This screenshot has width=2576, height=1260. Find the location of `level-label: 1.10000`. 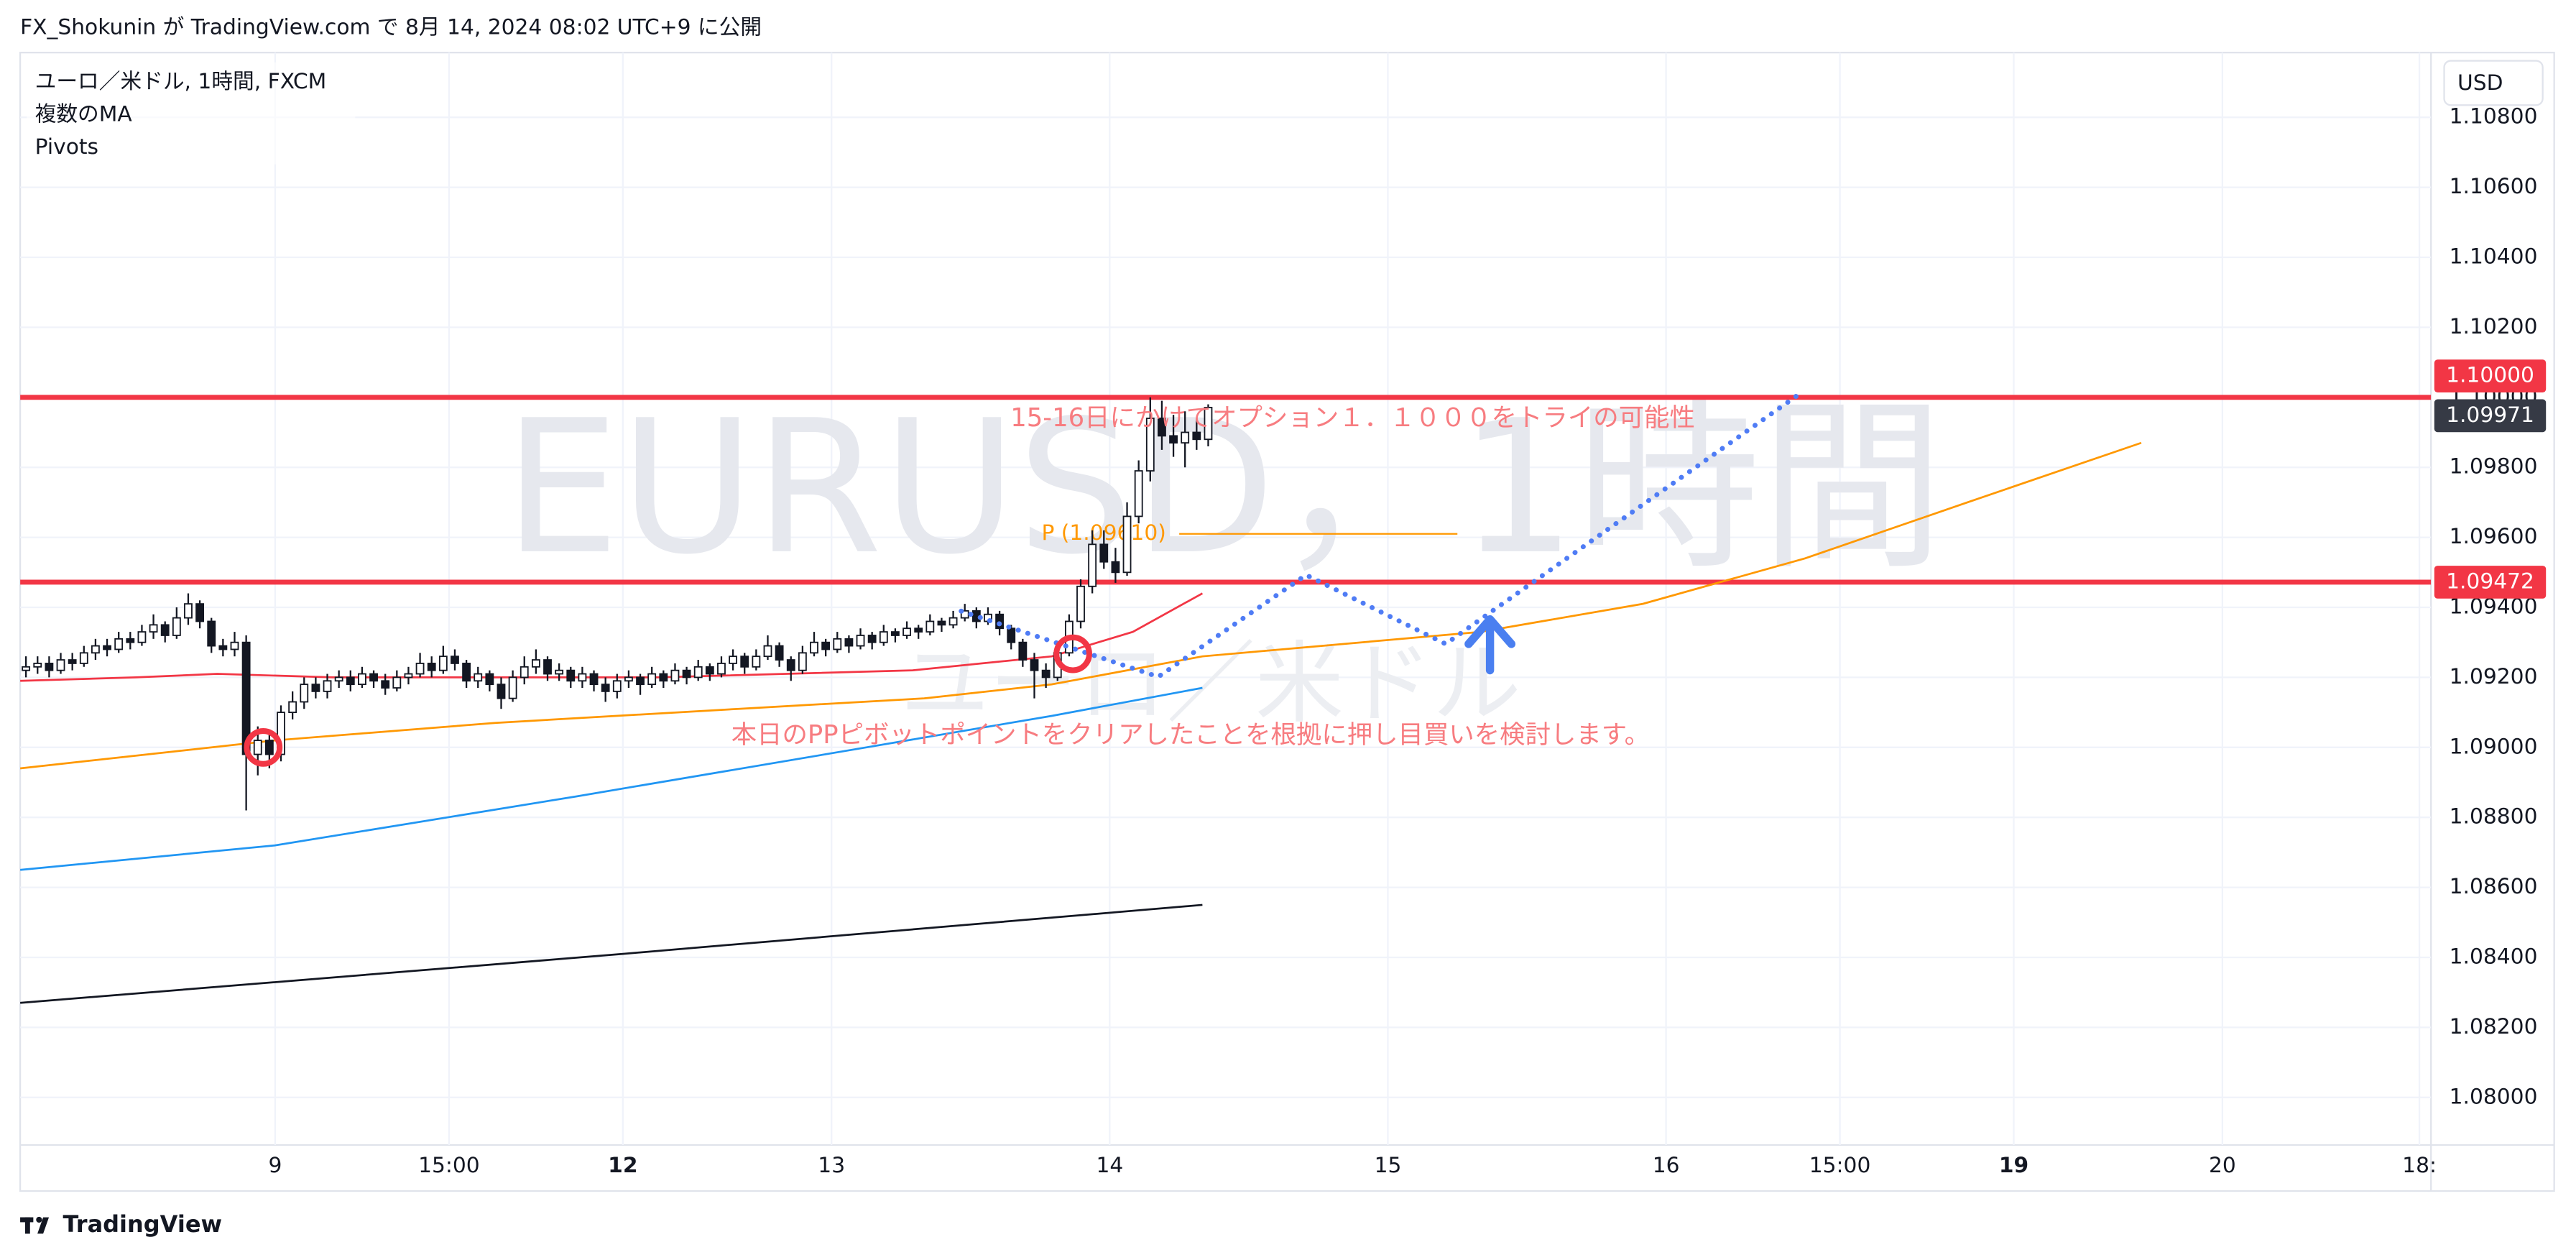

level-label: 1.10000 is located at coordinates (2490, 375).